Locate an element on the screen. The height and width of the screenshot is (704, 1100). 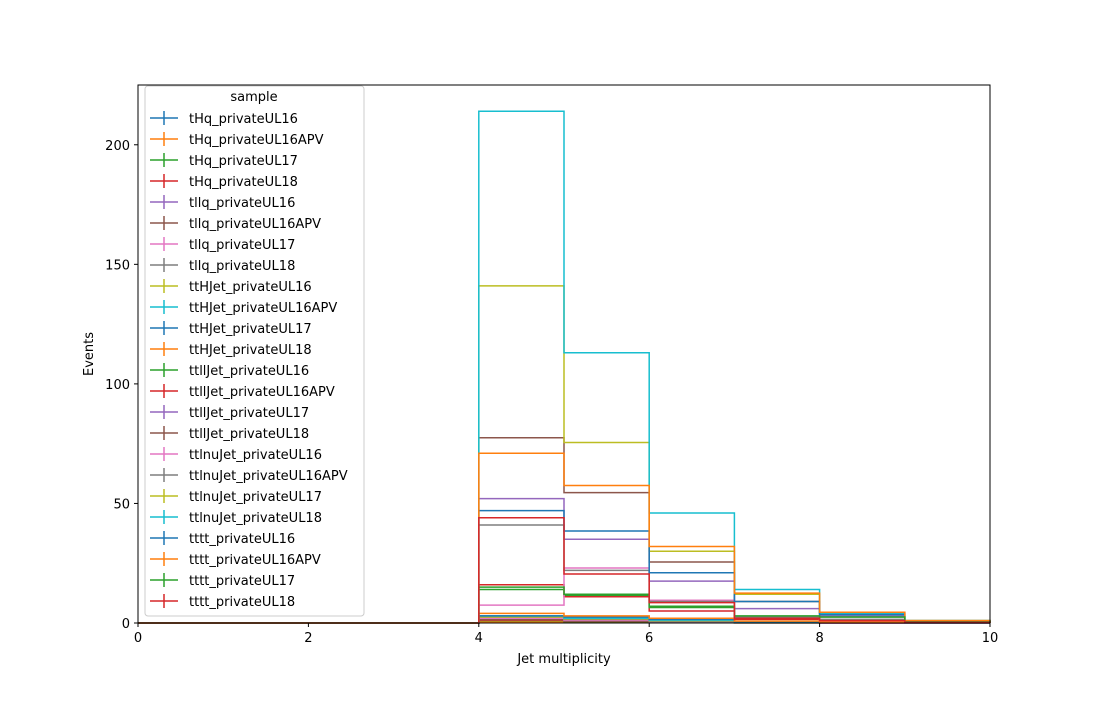
legend-label: ttHJet_privateUL17 is located at coordinates (250, 329).